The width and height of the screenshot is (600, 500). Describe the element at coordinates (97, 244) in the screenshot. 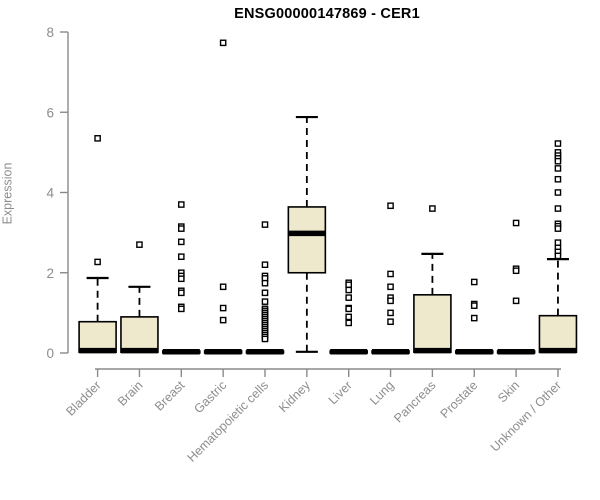

I see `box-bladder` at that location.